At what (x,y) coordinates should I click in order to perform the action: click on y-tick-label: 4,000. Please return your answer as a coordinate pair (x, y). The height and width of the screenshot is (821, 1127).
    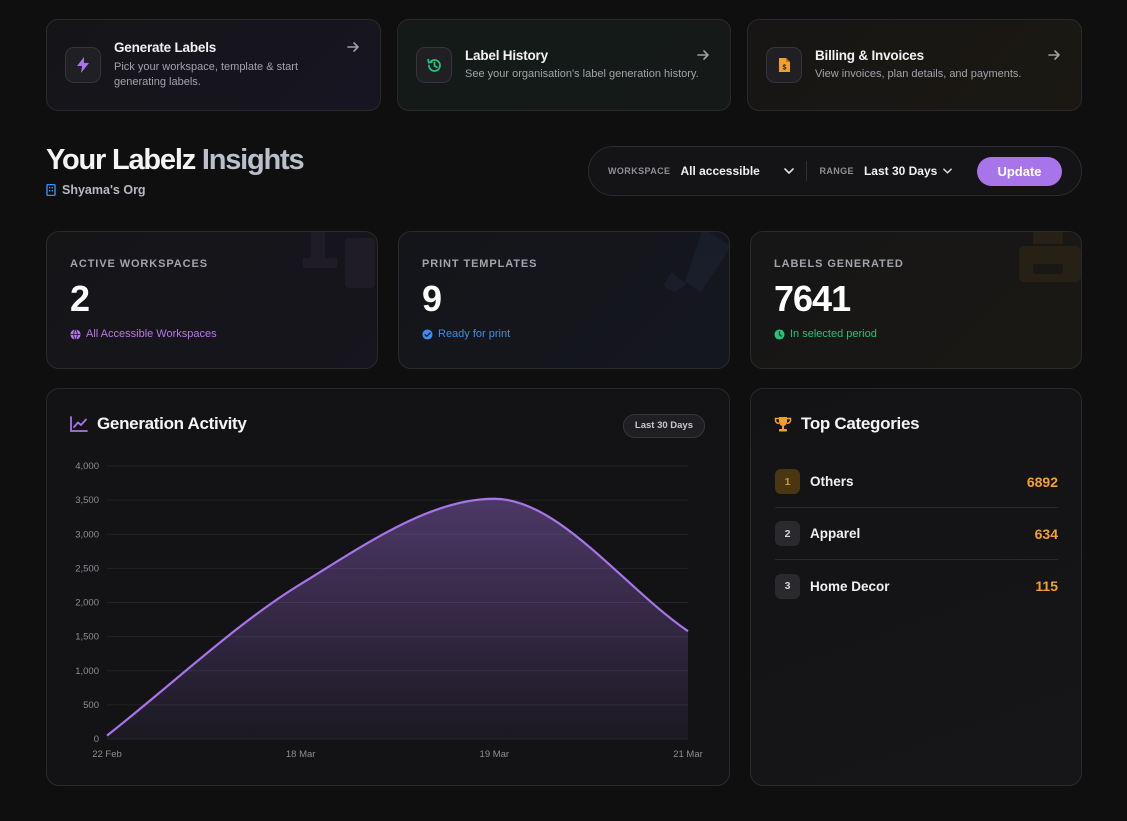
    Looking at the image, I should click on (87, 466).